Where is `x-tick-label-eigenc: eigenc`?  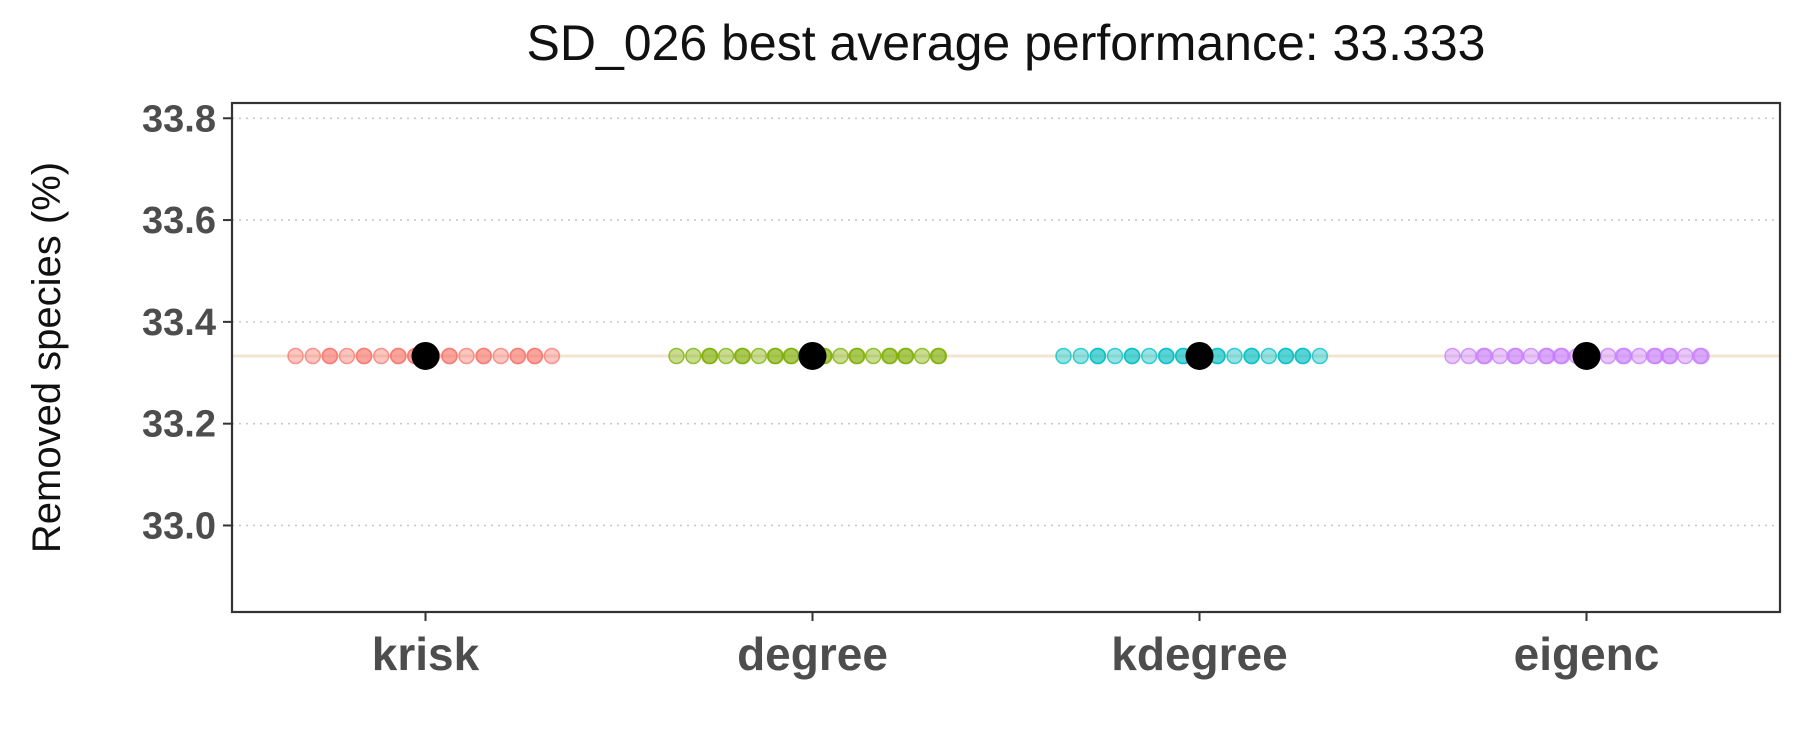 x-tick-label-eigenc: eigenc is located at coordinates (1587, 654).